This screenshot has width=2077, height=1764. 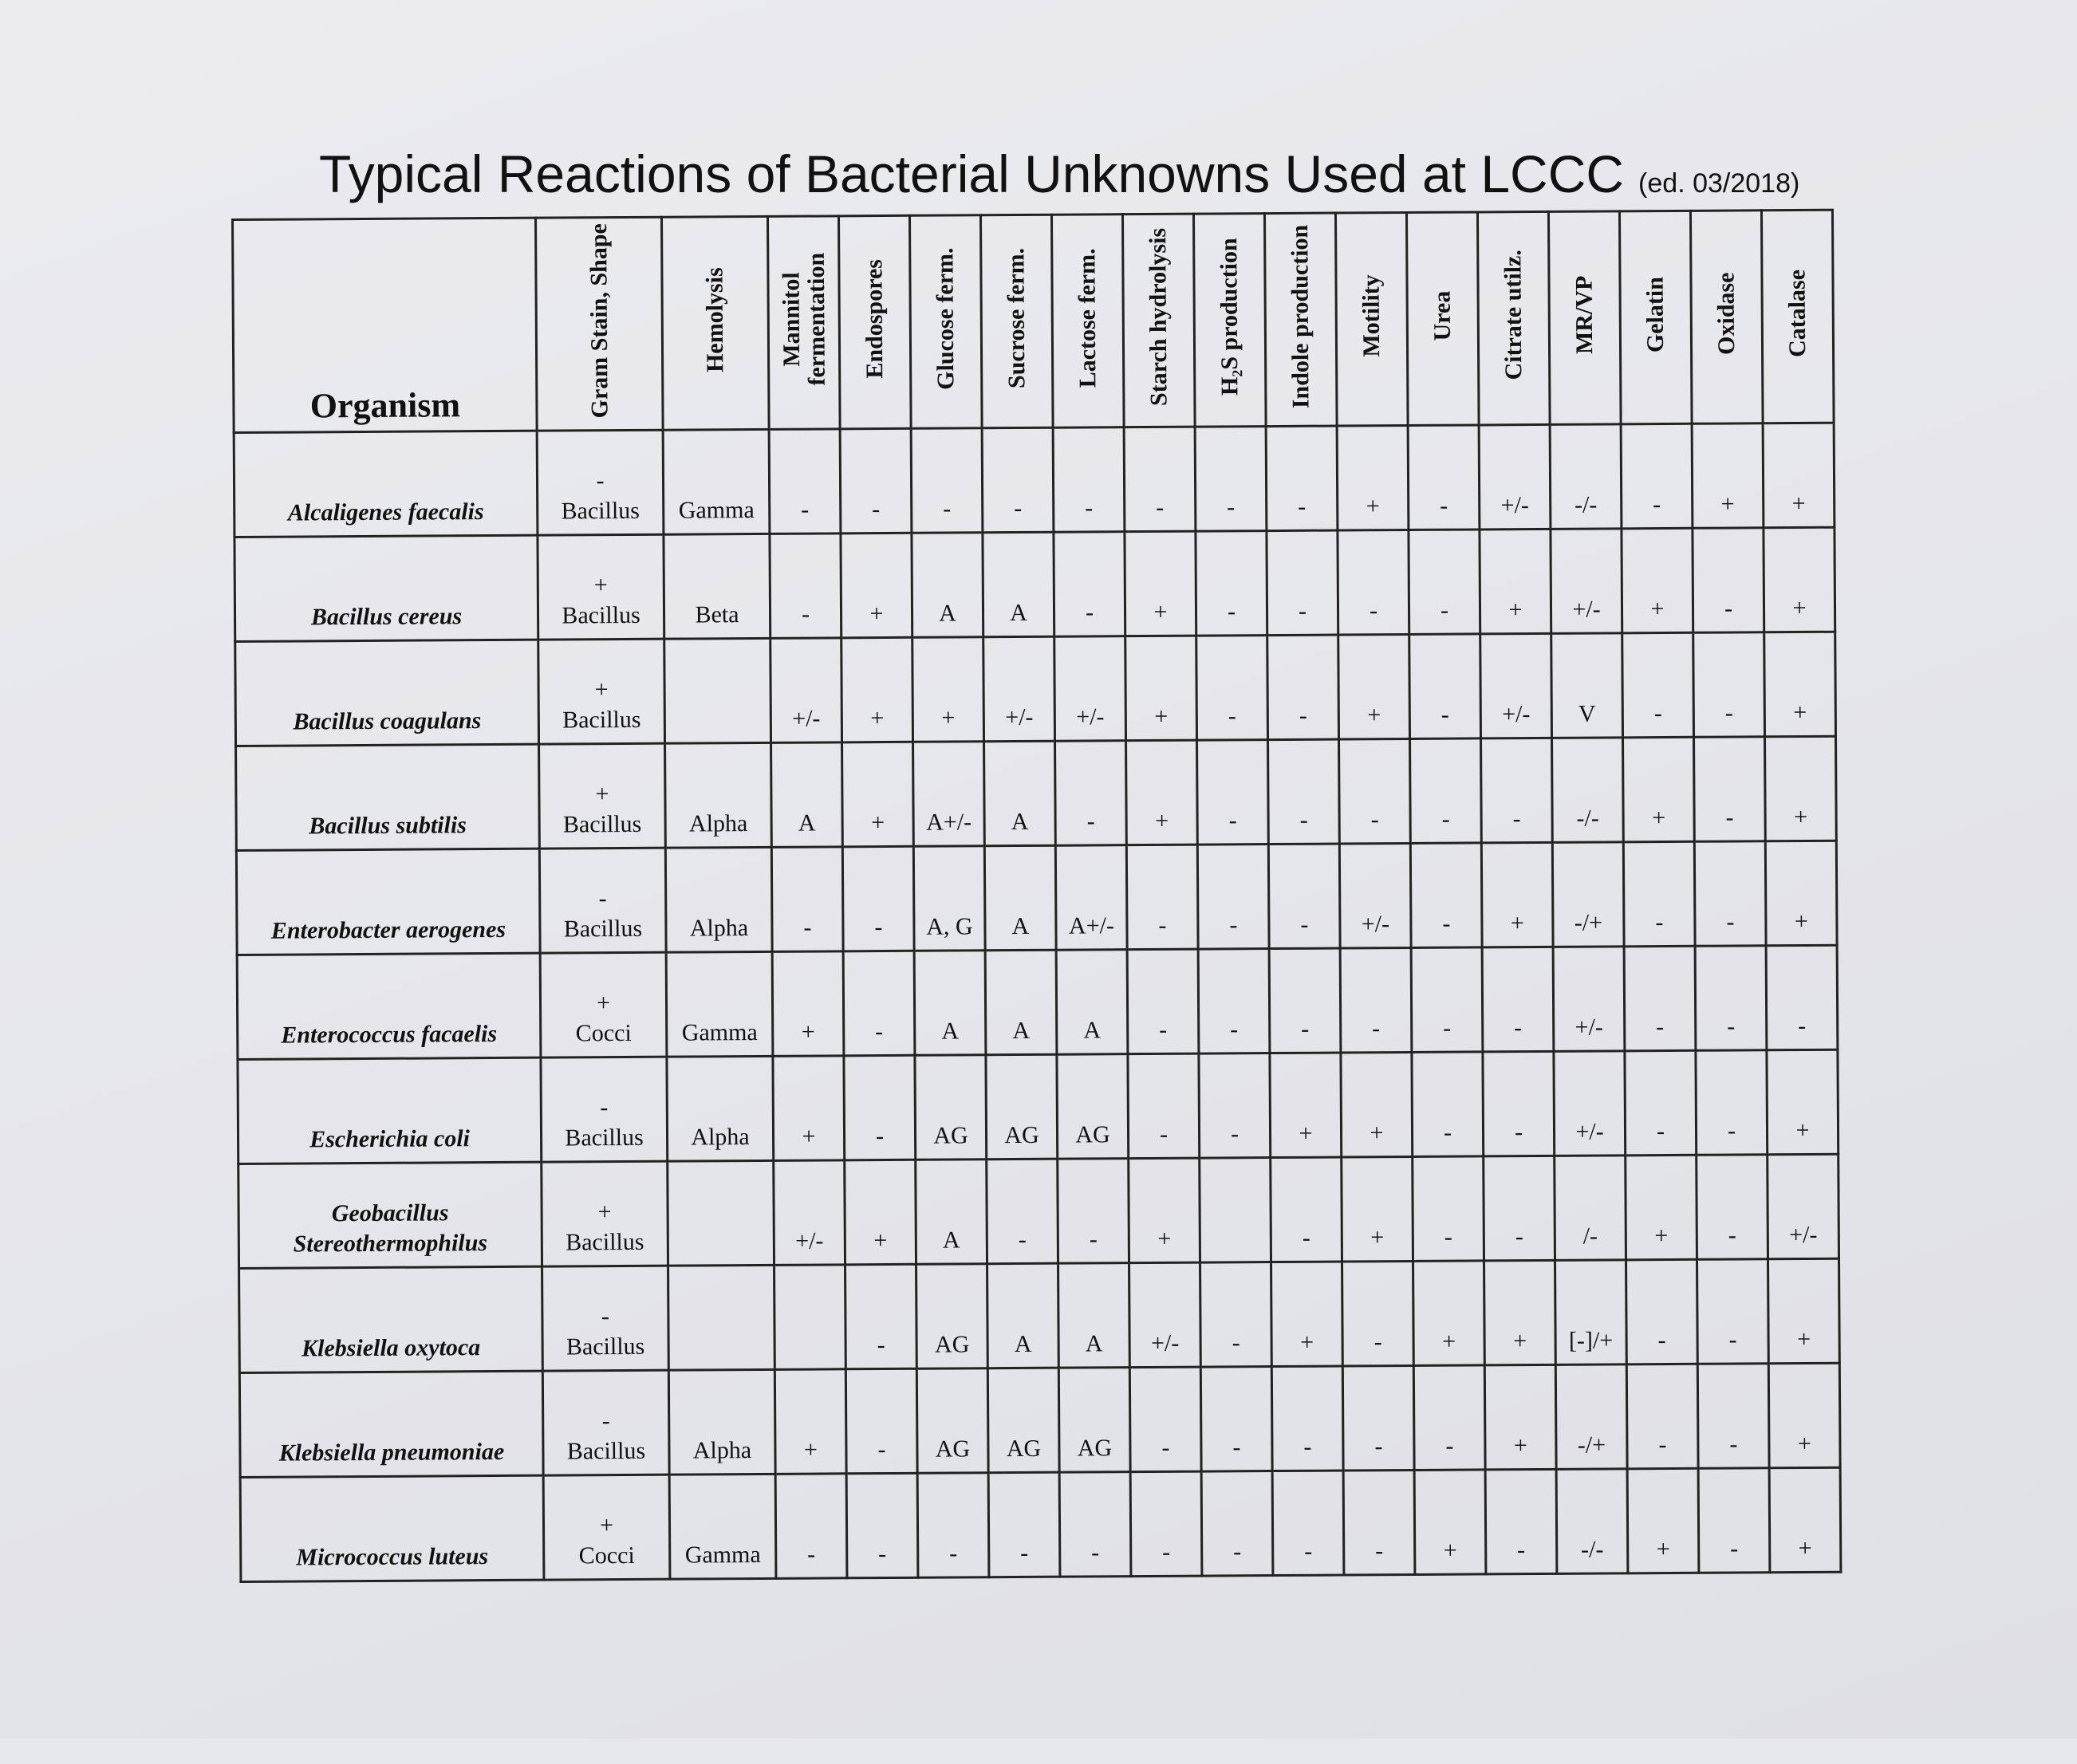 What do you see at coordinates (1514, 315) in the screenshot?
I see `column-header-text: Citrate utilz.` at bounding box center [1514, 315].